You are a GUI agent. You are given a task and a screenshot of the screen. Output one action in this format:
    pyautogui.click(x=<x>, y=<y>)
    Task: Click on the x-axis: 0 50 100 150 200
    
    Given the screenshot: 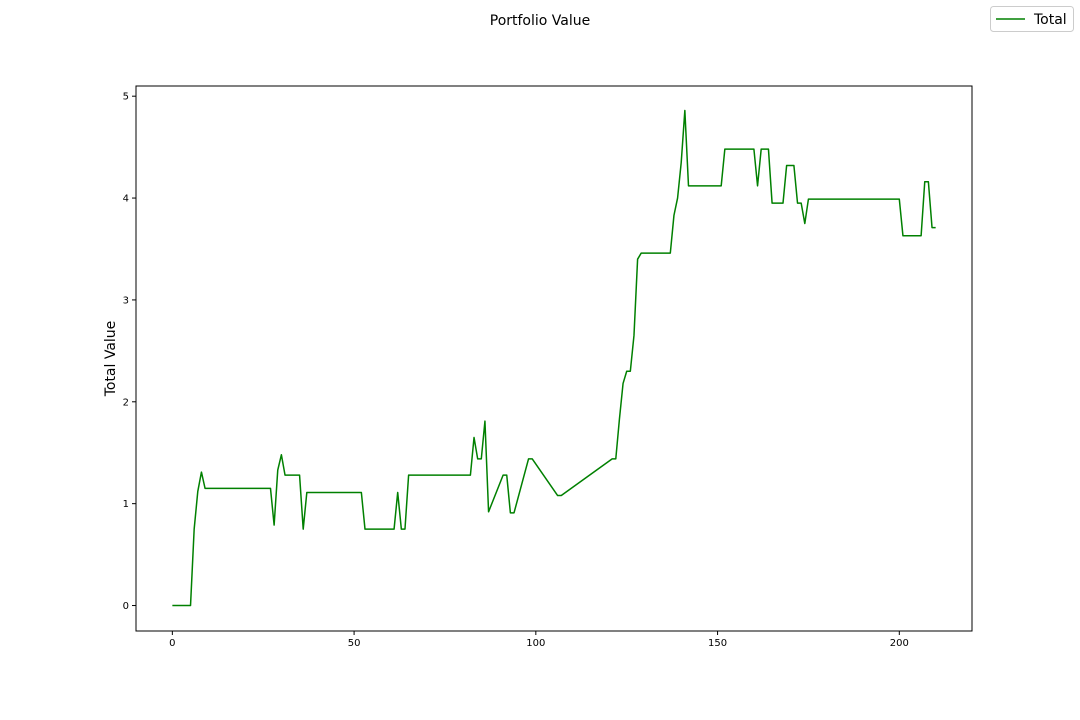 What is the action you would take?
    pyautogui.click(x=539, y=640)
    